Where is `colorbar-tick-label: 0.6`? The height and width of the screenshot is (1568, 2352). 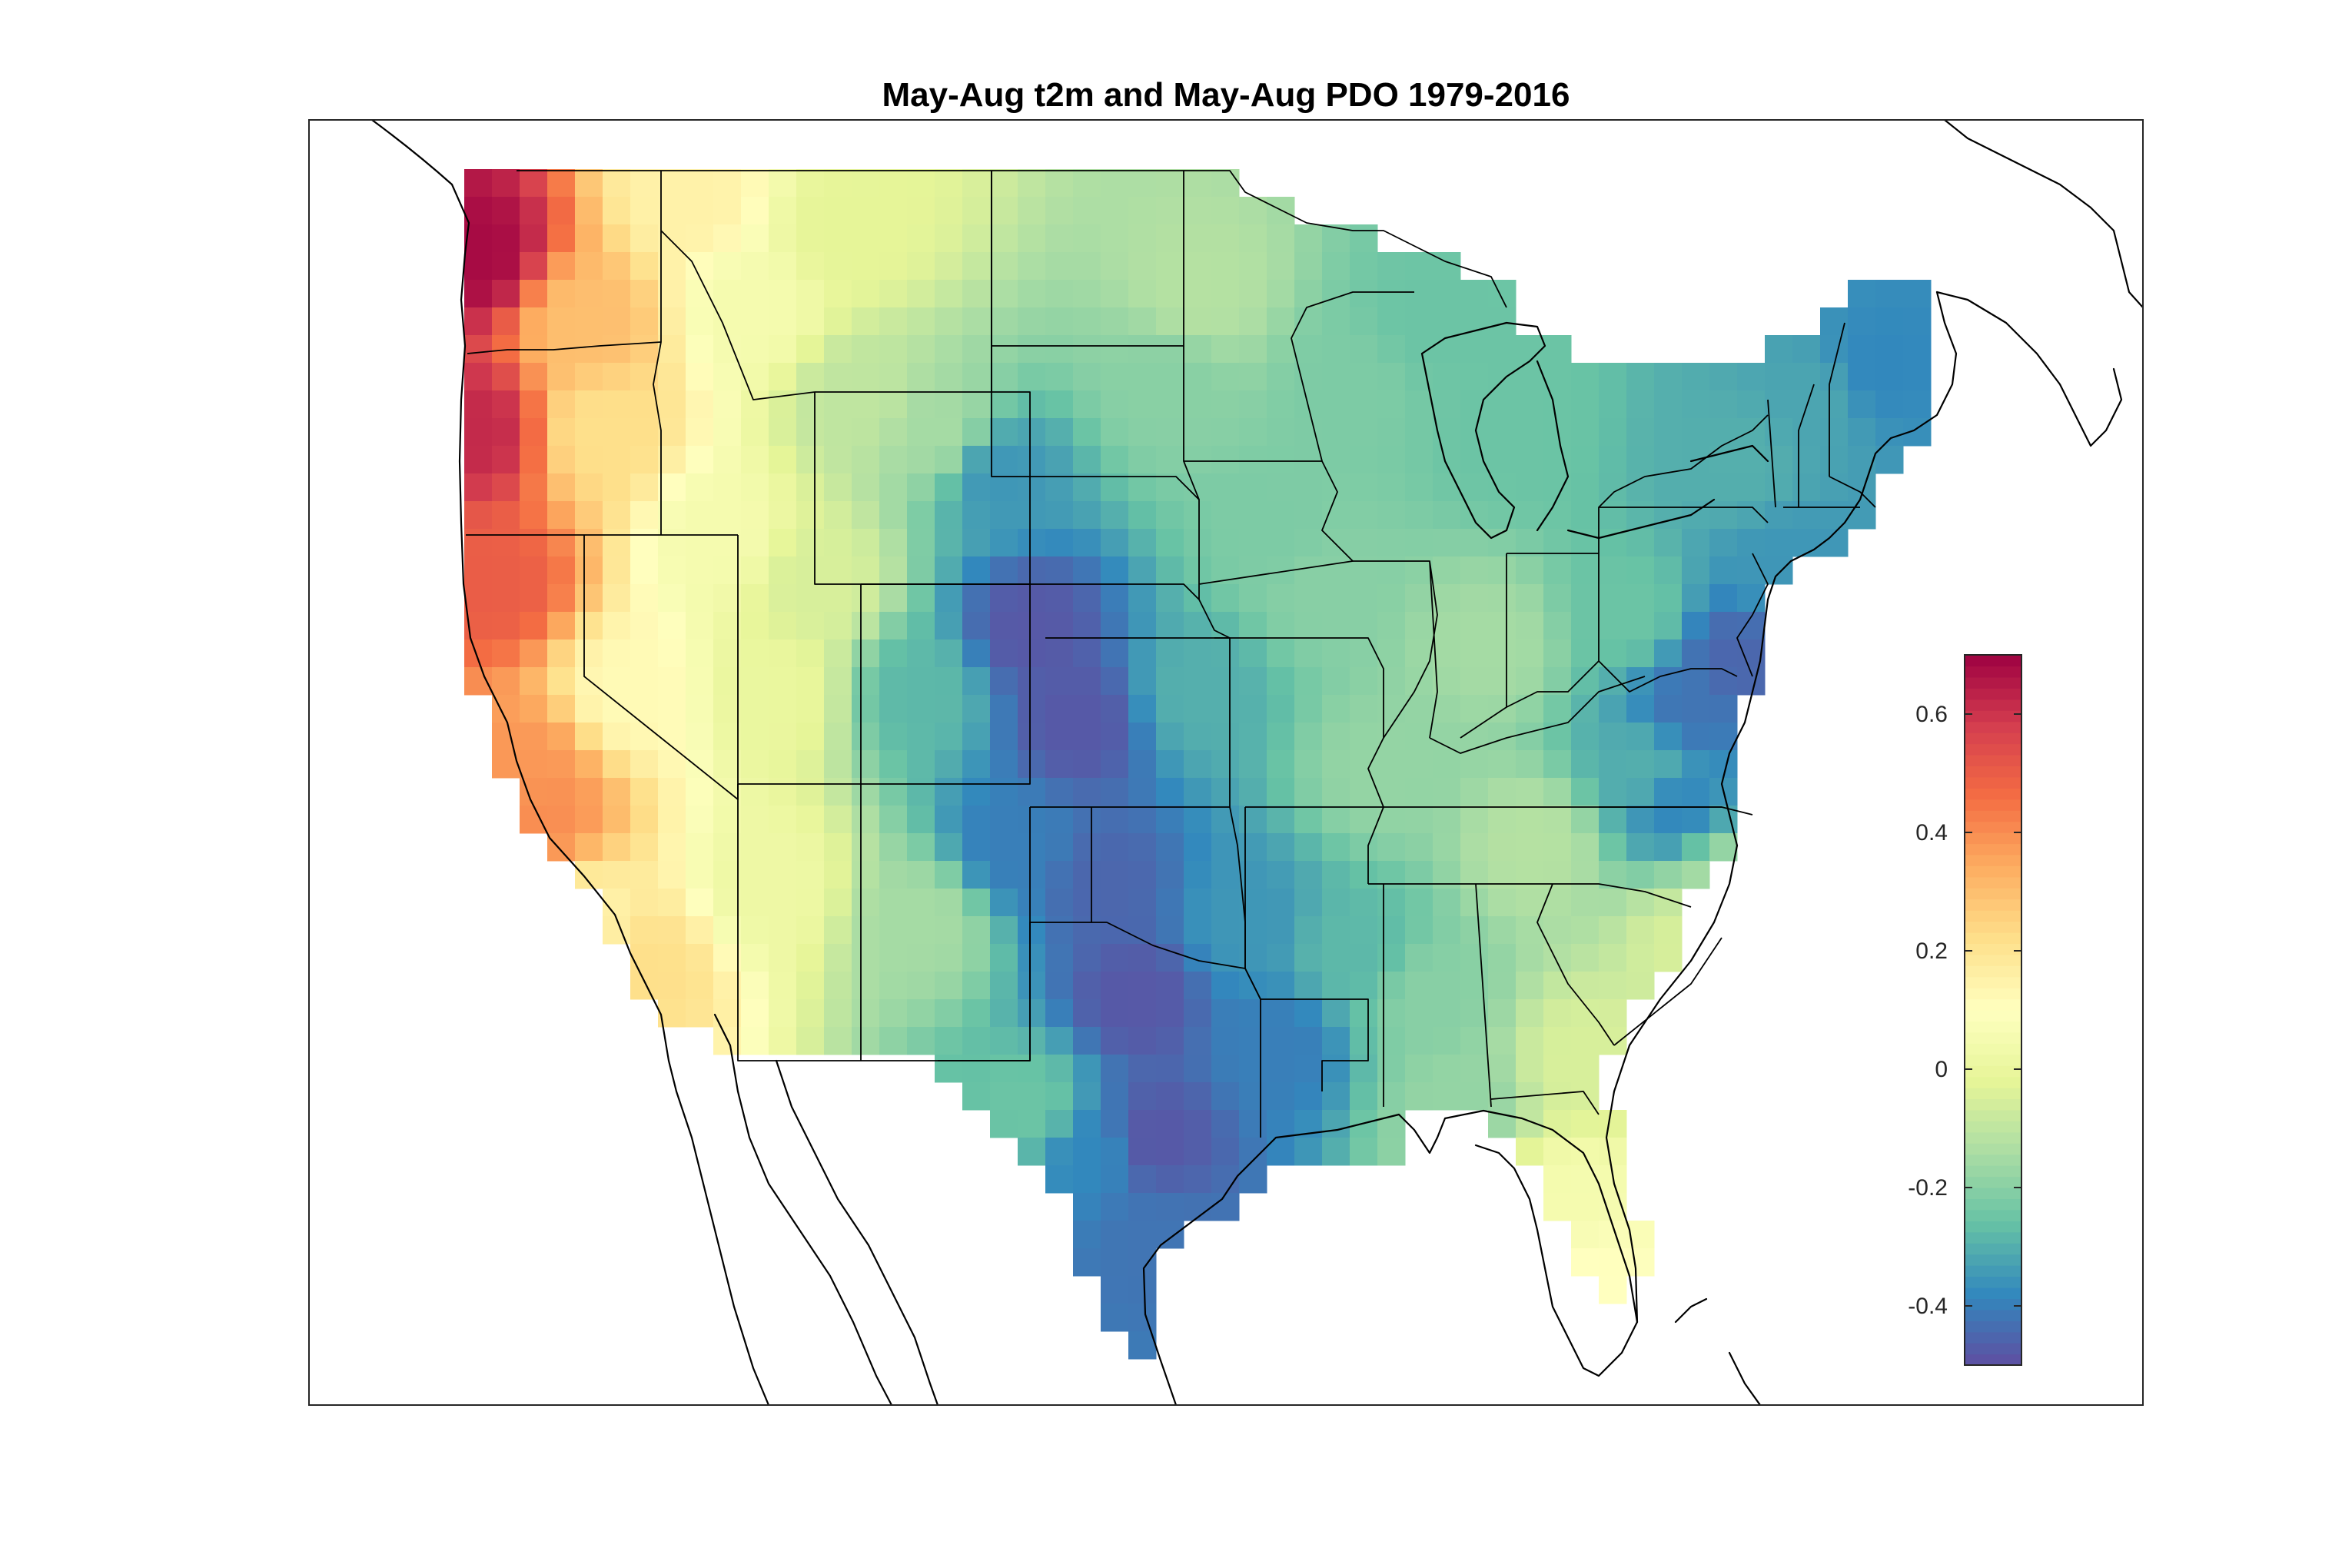 colorbar-tick-label: 0.6 is located at coordinates (1932, 714).